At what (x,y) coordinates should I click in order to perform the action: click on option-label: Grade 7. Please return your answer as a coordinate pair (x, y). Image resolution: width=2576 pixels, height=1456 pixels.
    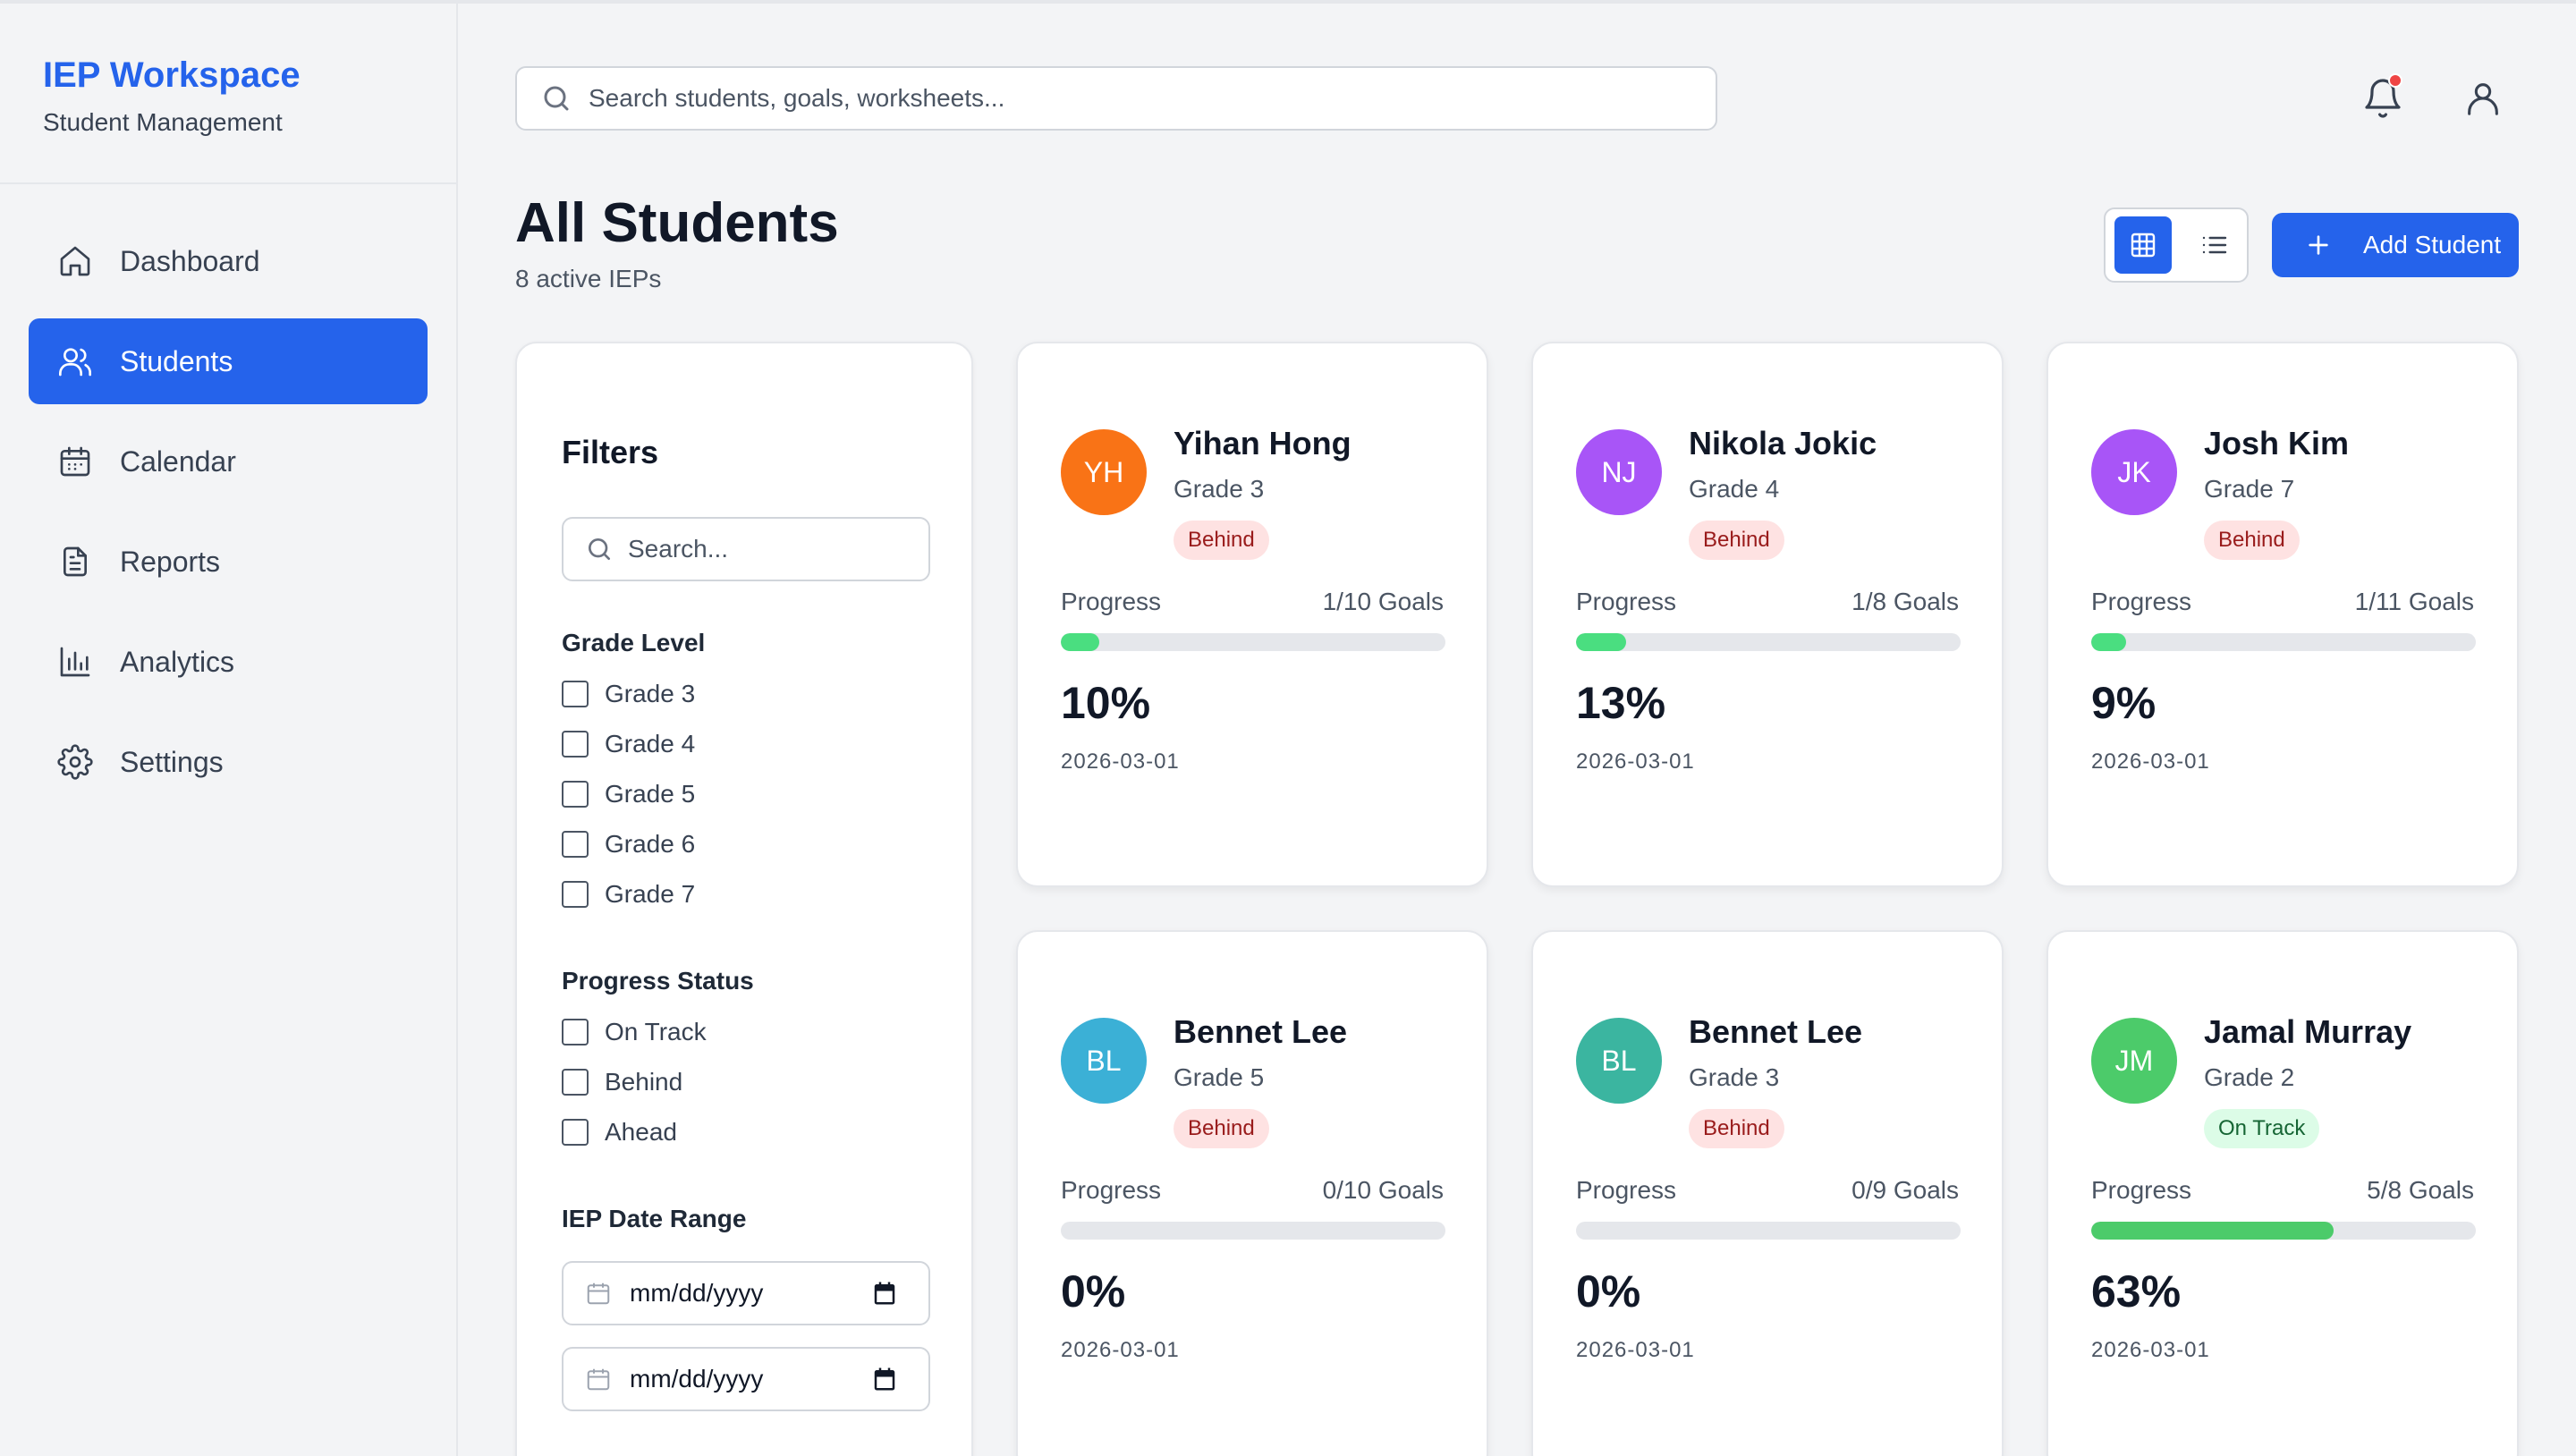
    Looking at the image, I should click on (650, 894).